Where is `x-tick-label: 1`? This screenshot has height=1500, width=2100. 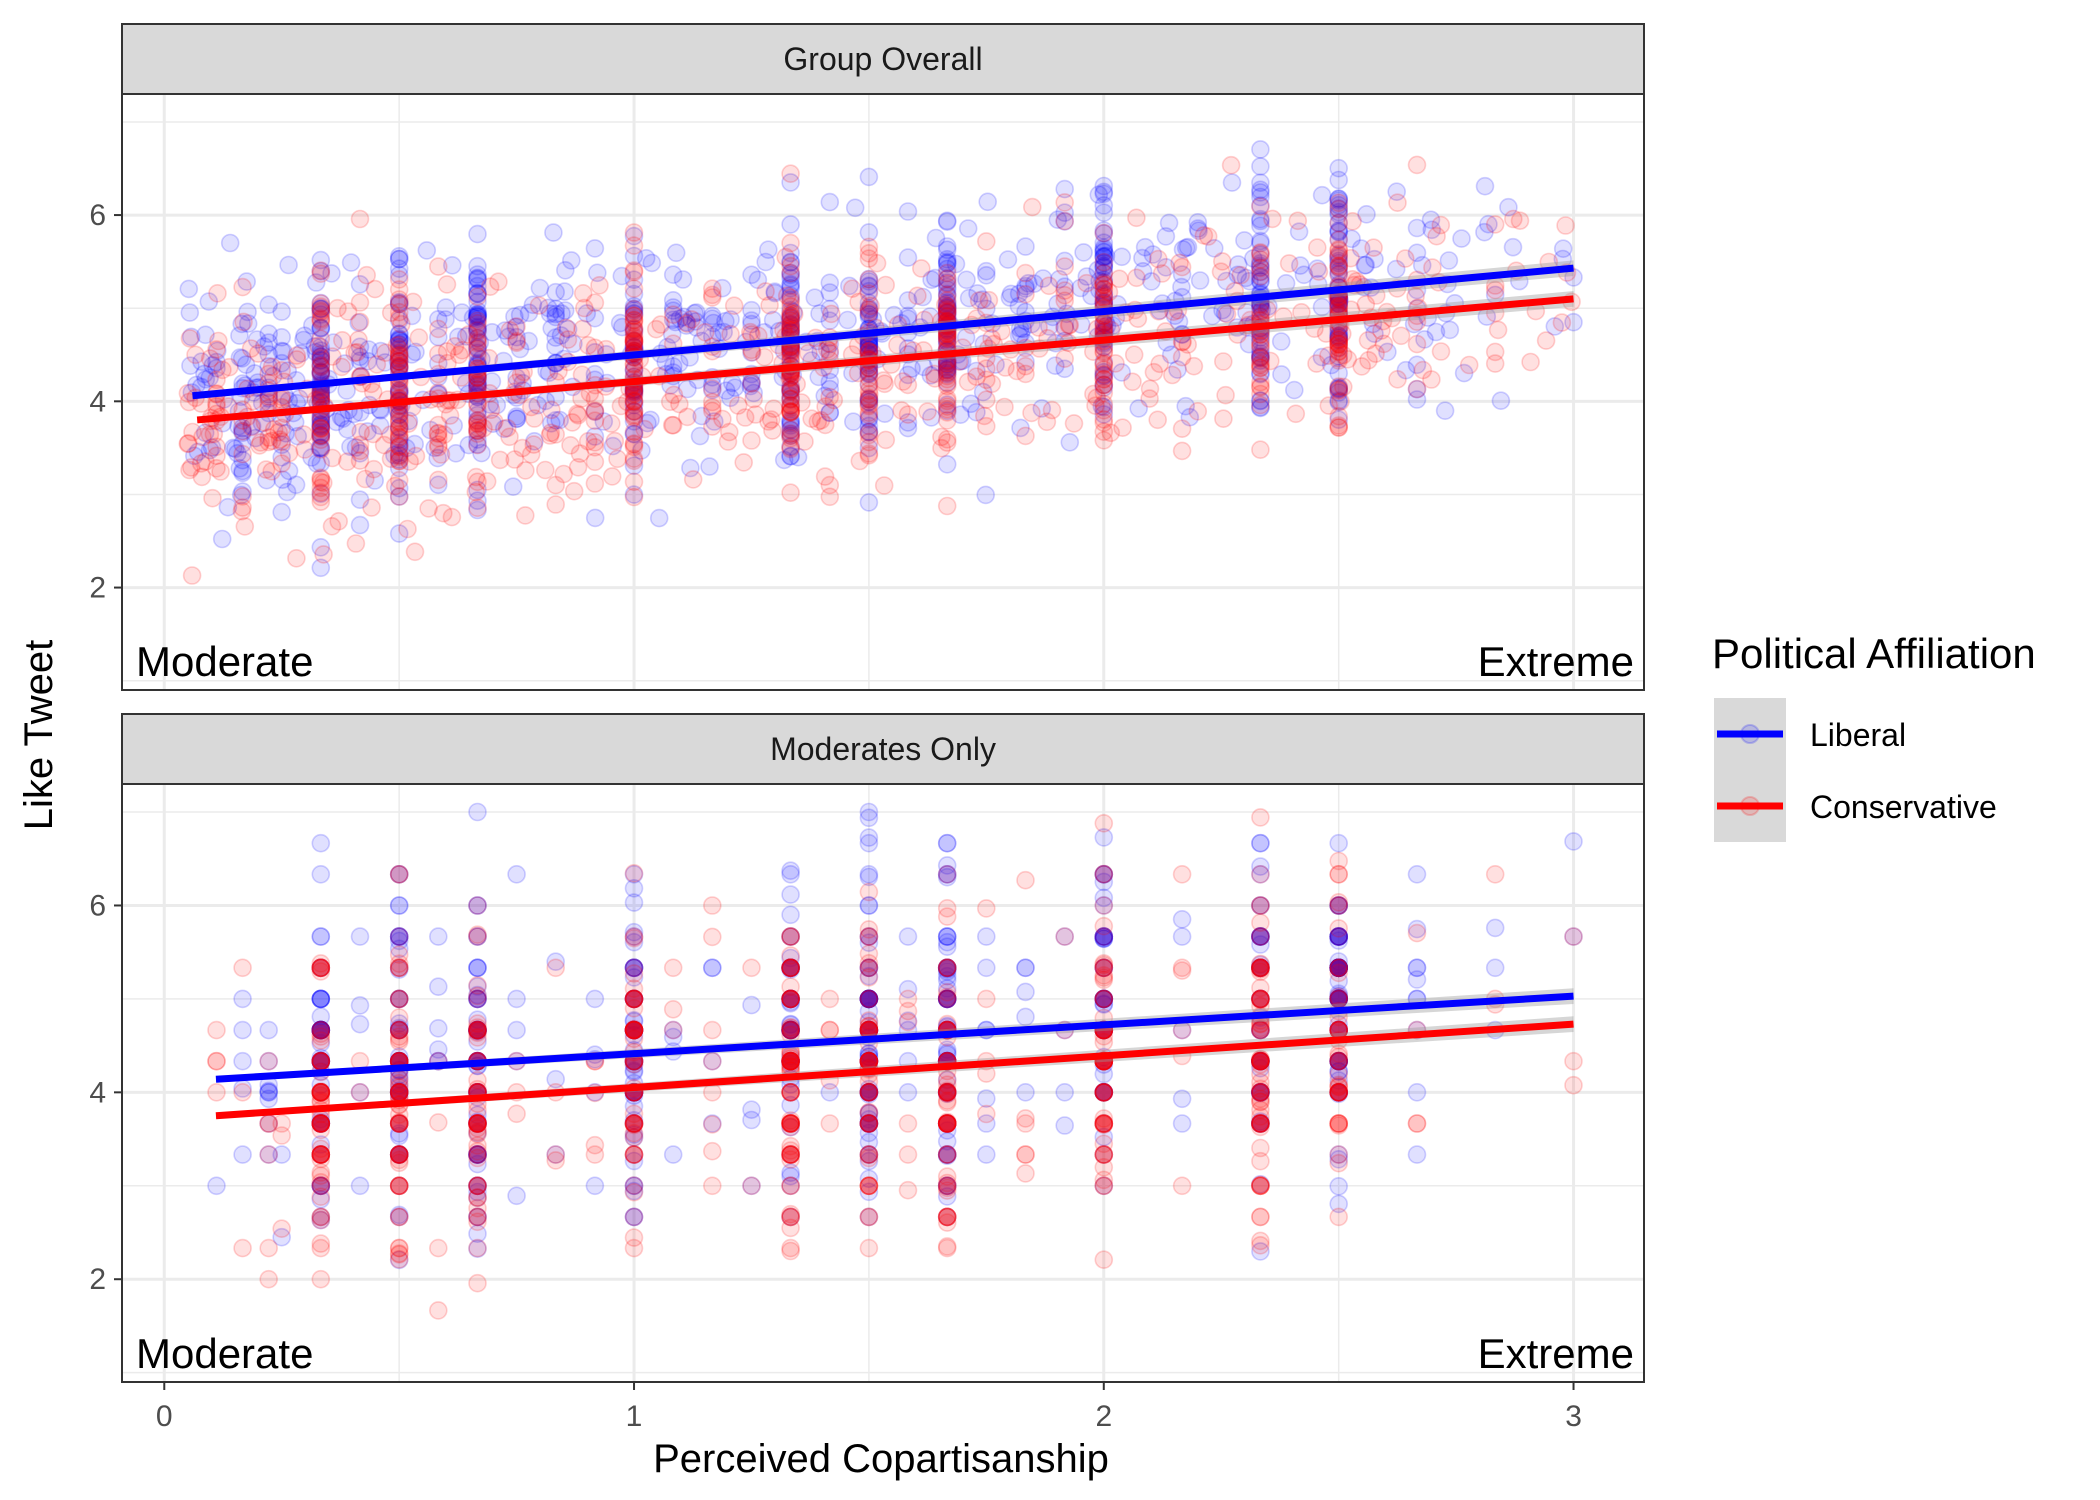
x-tick-label: 1 is located at coordinates (634, 1416).